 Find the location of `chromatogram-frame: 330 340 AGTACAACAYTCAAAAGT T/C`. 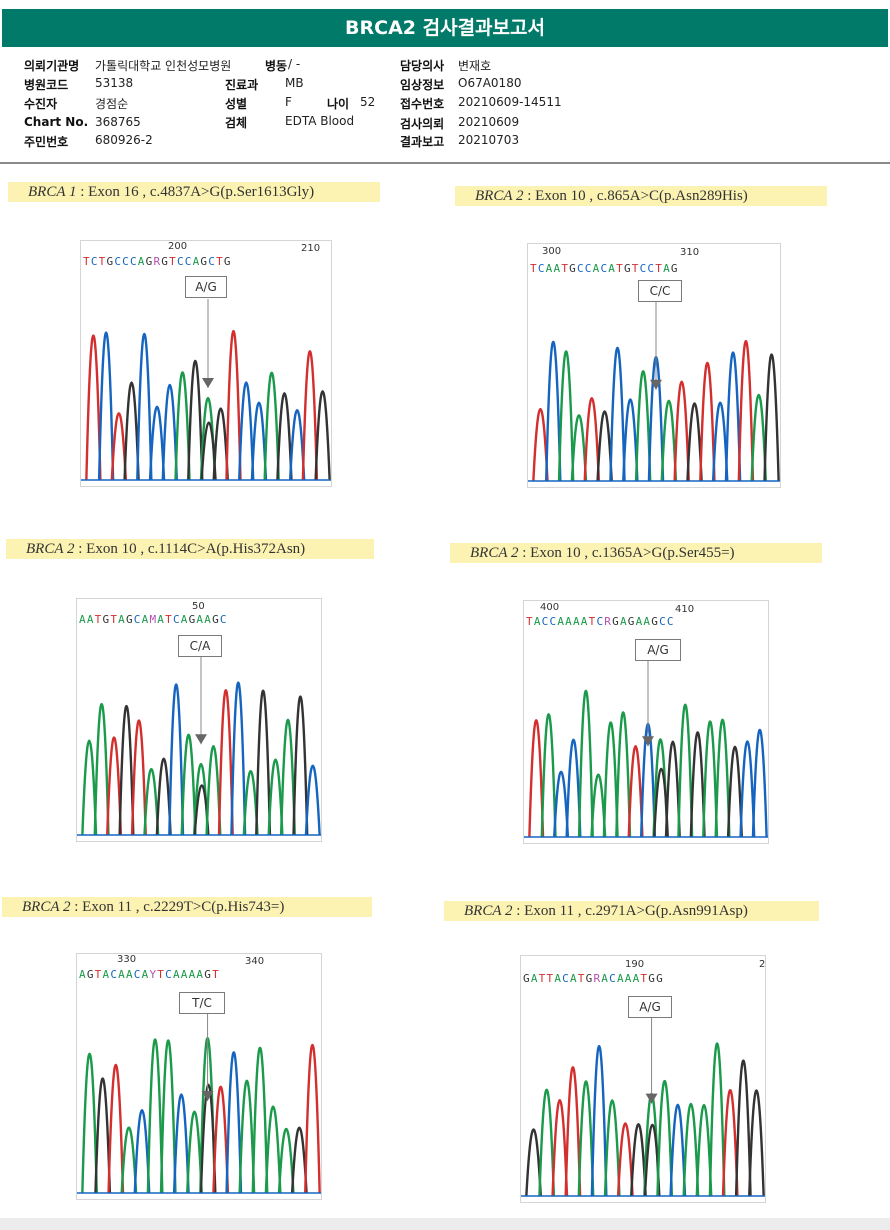

chromatogram-frame: 330 340 AGTACAACAYTCAAAAGT T/C is located at coordinates (199, 1076).